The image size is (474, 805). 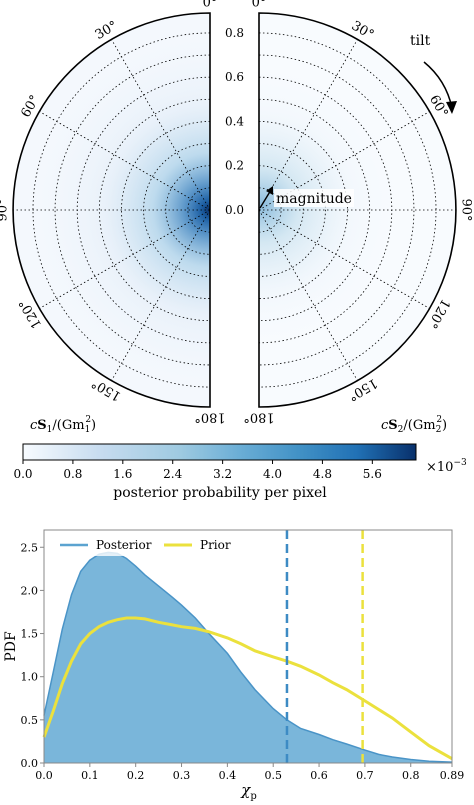 I want to click on pdf-legend: Posterior Prior, so click(x=152, y=545).